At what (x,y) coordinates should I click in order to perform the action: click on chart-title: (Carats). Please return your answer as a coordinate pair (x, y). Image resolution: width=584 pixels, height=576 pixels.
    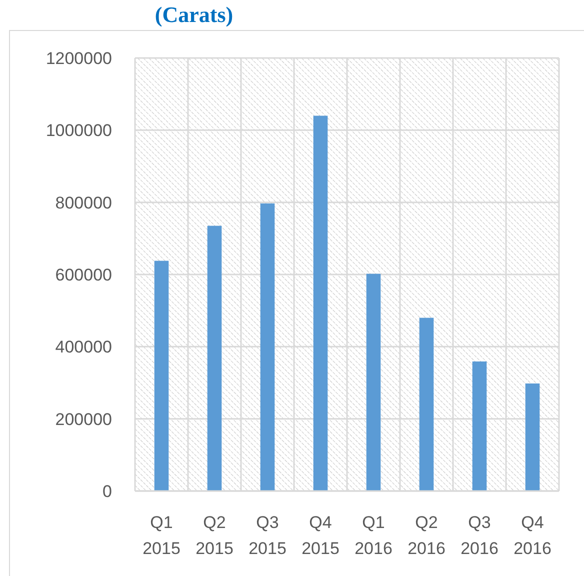
    Looking at the image, I should click on (194, 14).